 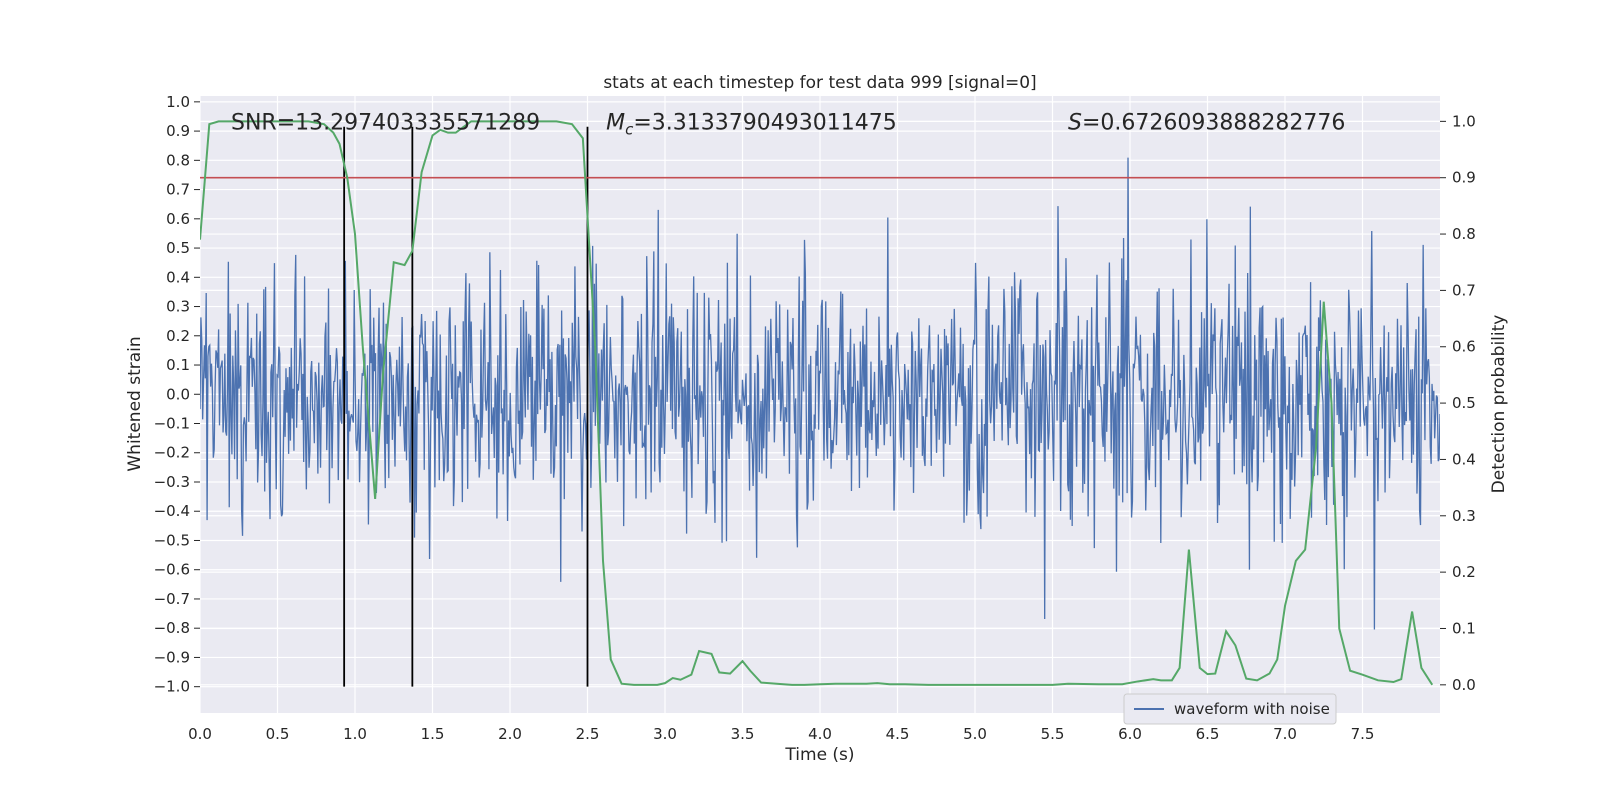 What do you see at coordinates (1499, 404) in the screenshot?
I see `y-axis-right-label: Detection probability` at bounding box center [1499, 404].